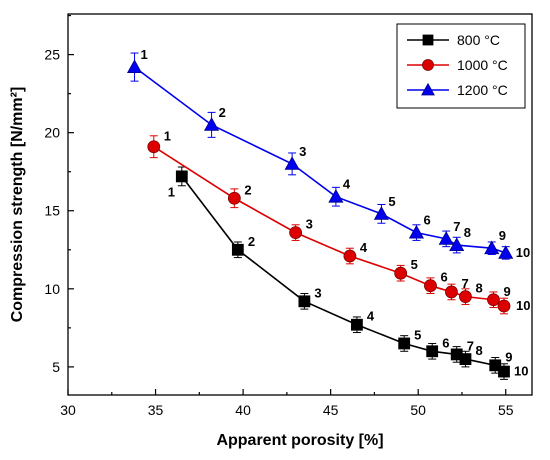  I want to click on x-axis-title: Apparent porosity [%], so click(299, 440).